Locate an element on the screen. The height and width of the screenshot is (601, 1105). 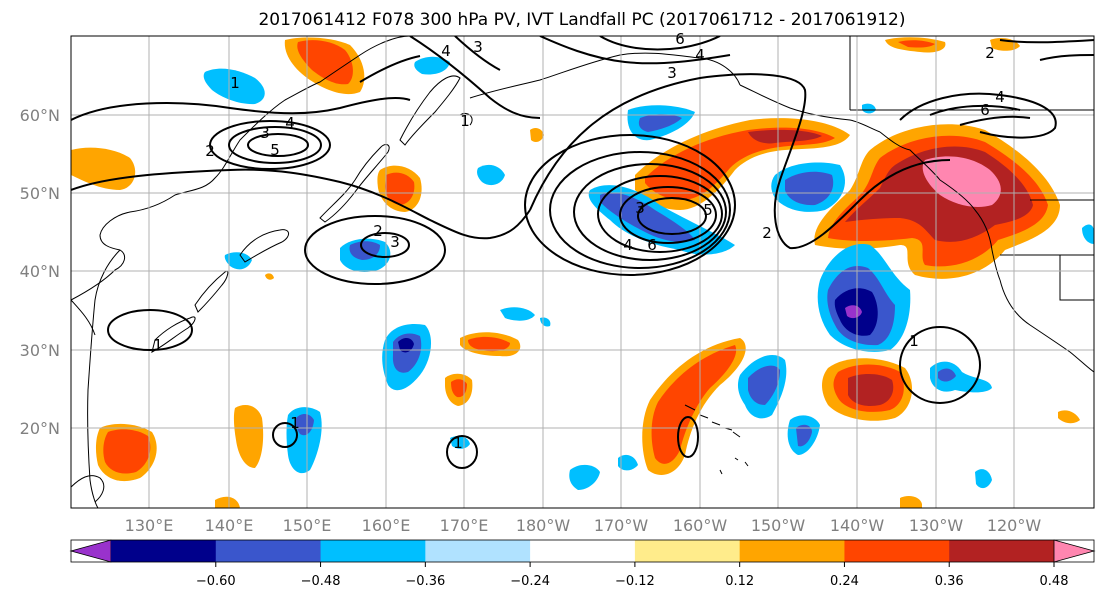
longitude-label: 170°W is located at coordinates (621, 525).